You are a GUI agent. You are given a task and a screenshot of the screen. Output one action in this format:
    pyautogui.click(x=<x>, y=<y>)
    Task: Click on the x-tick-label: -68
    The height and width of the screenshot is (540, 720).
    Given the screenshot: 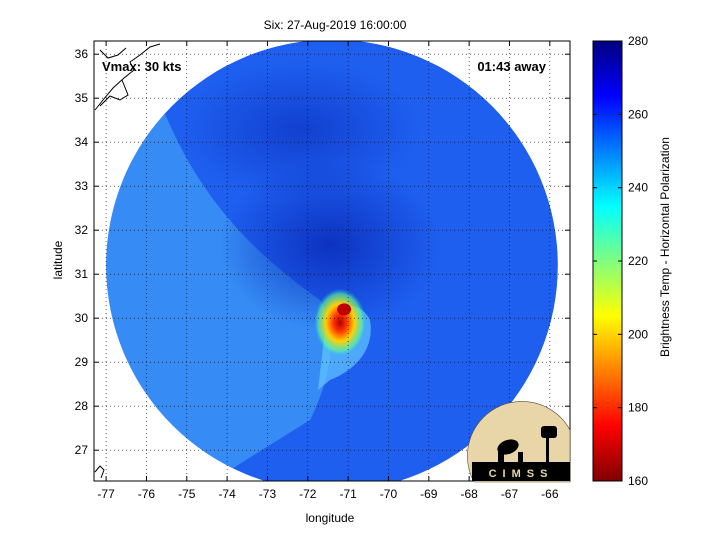 What is the action you would take?
    pyautogui.click(x=469, y=494)
    